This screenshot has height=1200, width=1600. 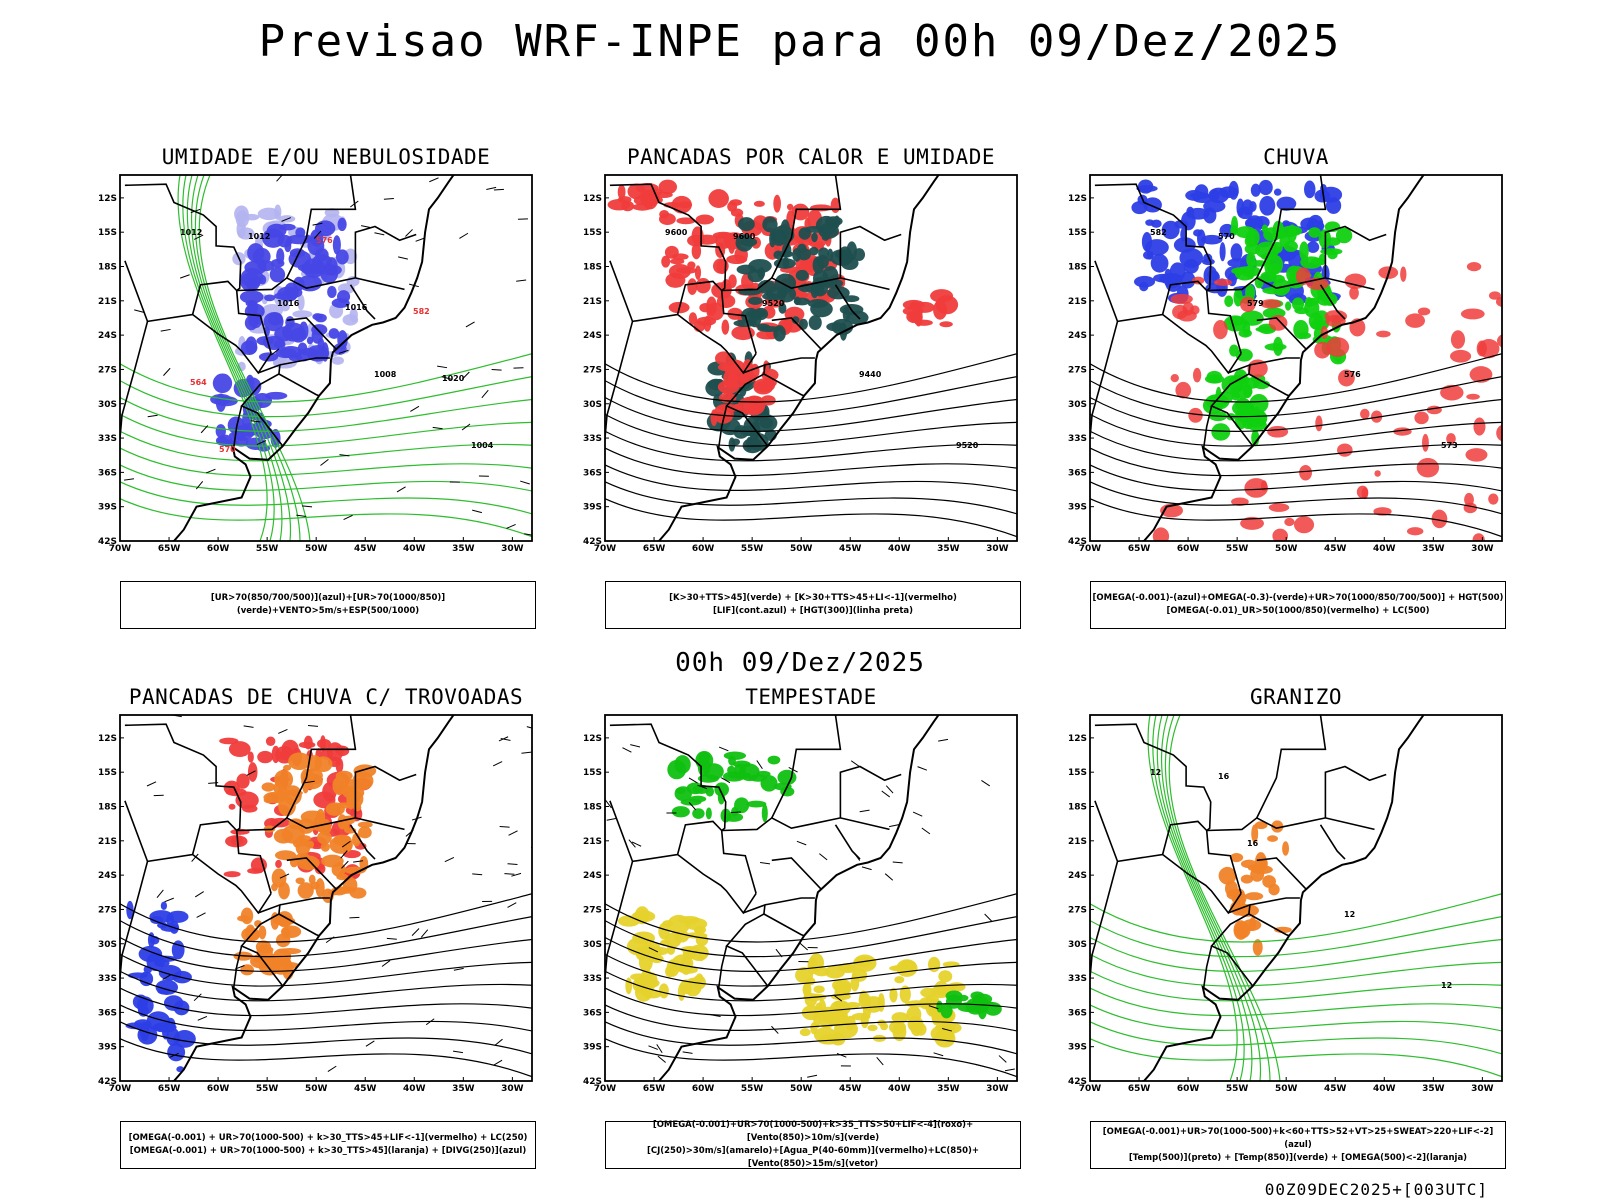 What do you see at coordinates (302, 314) in the screenshot?
I see `moisture-field-light` at bounding box center [302, 314].